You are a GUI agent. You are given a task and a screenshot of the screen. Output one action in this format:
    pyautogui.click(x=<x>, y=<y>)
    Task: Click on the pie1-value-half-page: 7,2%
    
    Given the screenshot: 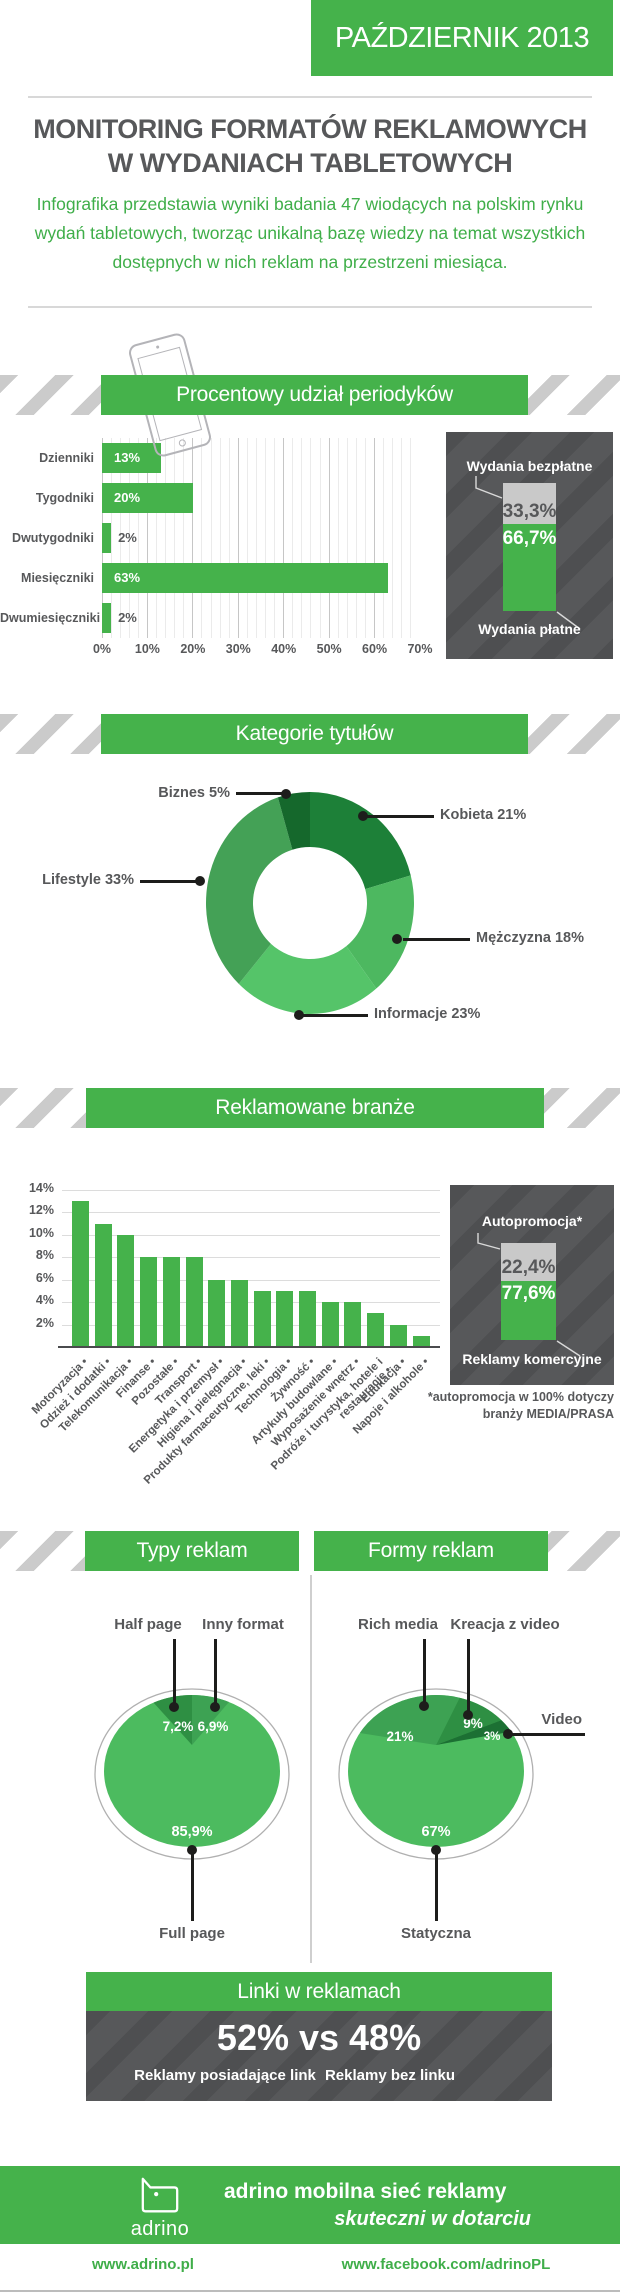 What is the action you would take?
    pyautogui.click(x=178, y=1726)
    